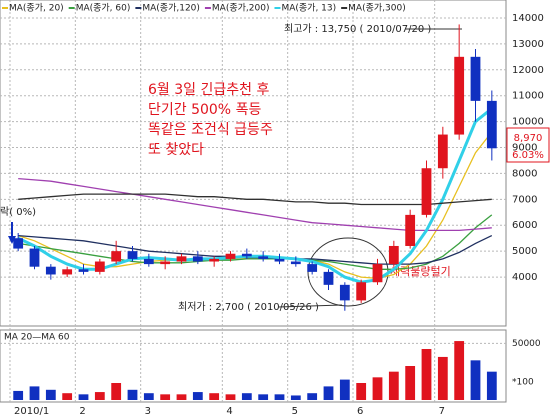 The width and height of the screenshot is (550, 420). I want to click on x-tick-label: 6, so click(360, 411).